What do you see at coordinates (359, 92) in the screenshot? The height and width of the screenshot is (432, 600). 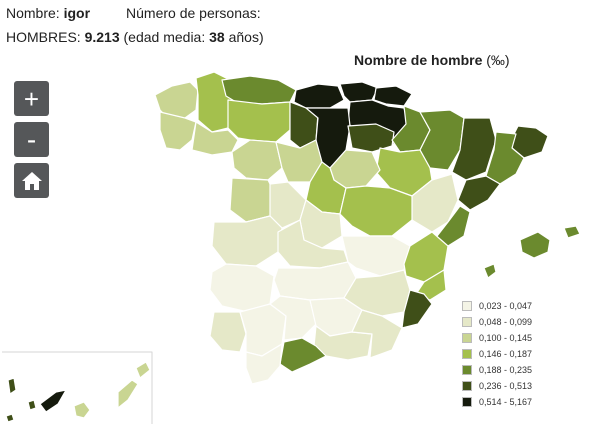 I see `province-bizkaia` at bounding box center [359, 92].